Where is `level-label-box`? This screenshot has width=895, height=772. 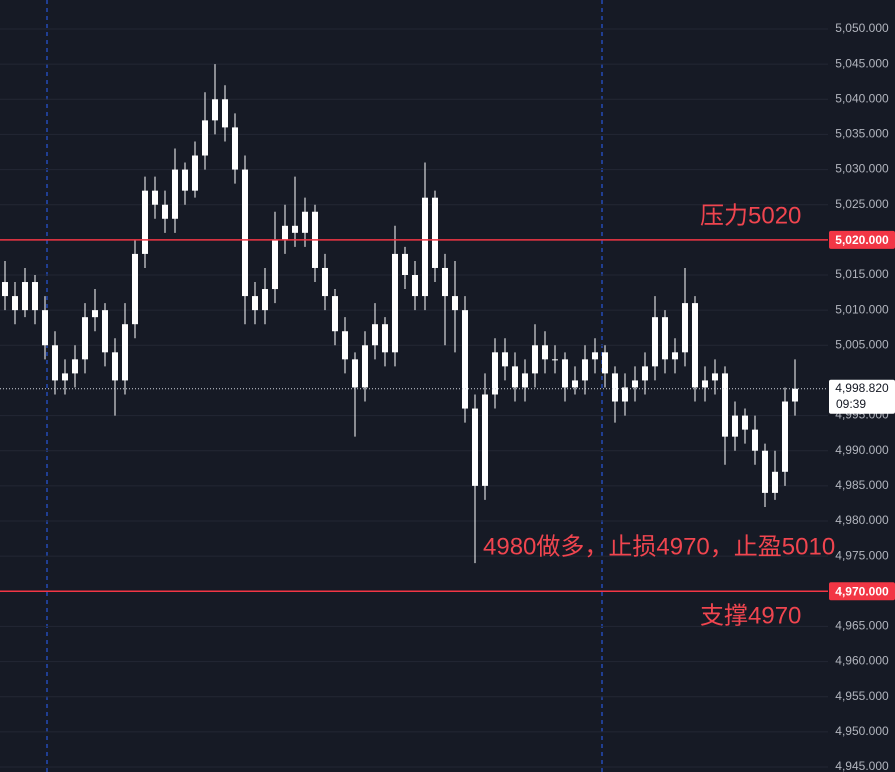 level-label-box is located at coordinates (862, 239).